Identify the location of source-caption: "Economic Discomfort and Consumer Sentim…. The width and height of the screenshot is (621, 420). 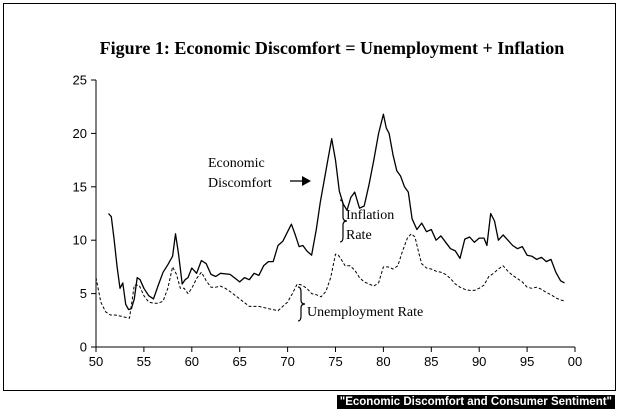
(475, 402).